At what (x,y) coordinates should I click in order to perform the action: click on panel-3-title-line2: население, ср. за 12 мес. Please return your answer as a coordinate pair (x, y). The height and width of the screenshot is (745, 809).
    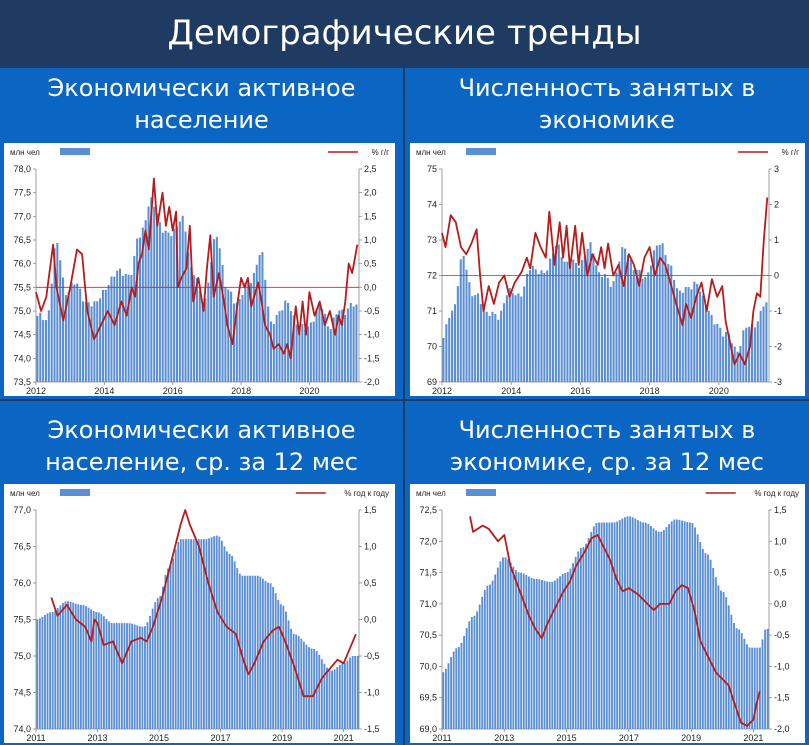
    Looking at the image, I should click on (201, 462).